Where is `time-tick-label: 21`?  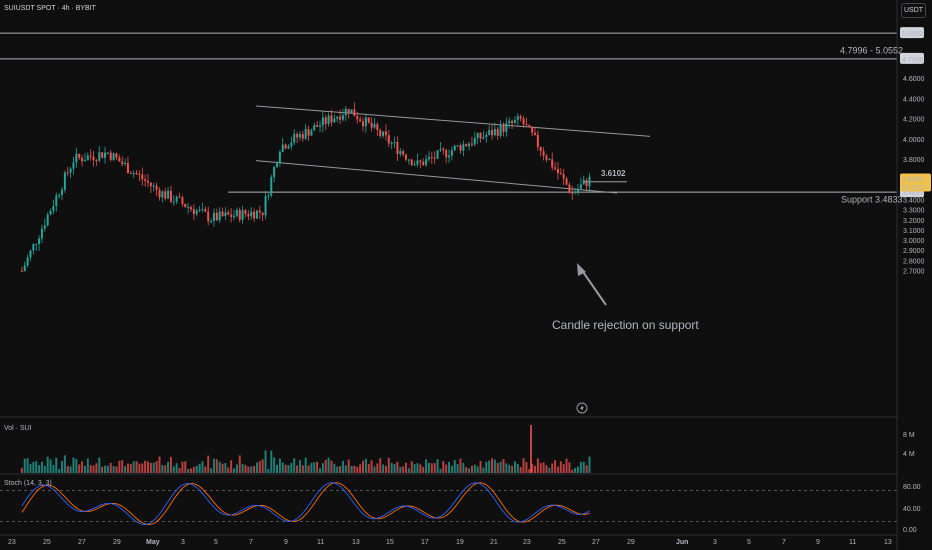 time-tick-label: 21 is located at coordinates (494, 542).